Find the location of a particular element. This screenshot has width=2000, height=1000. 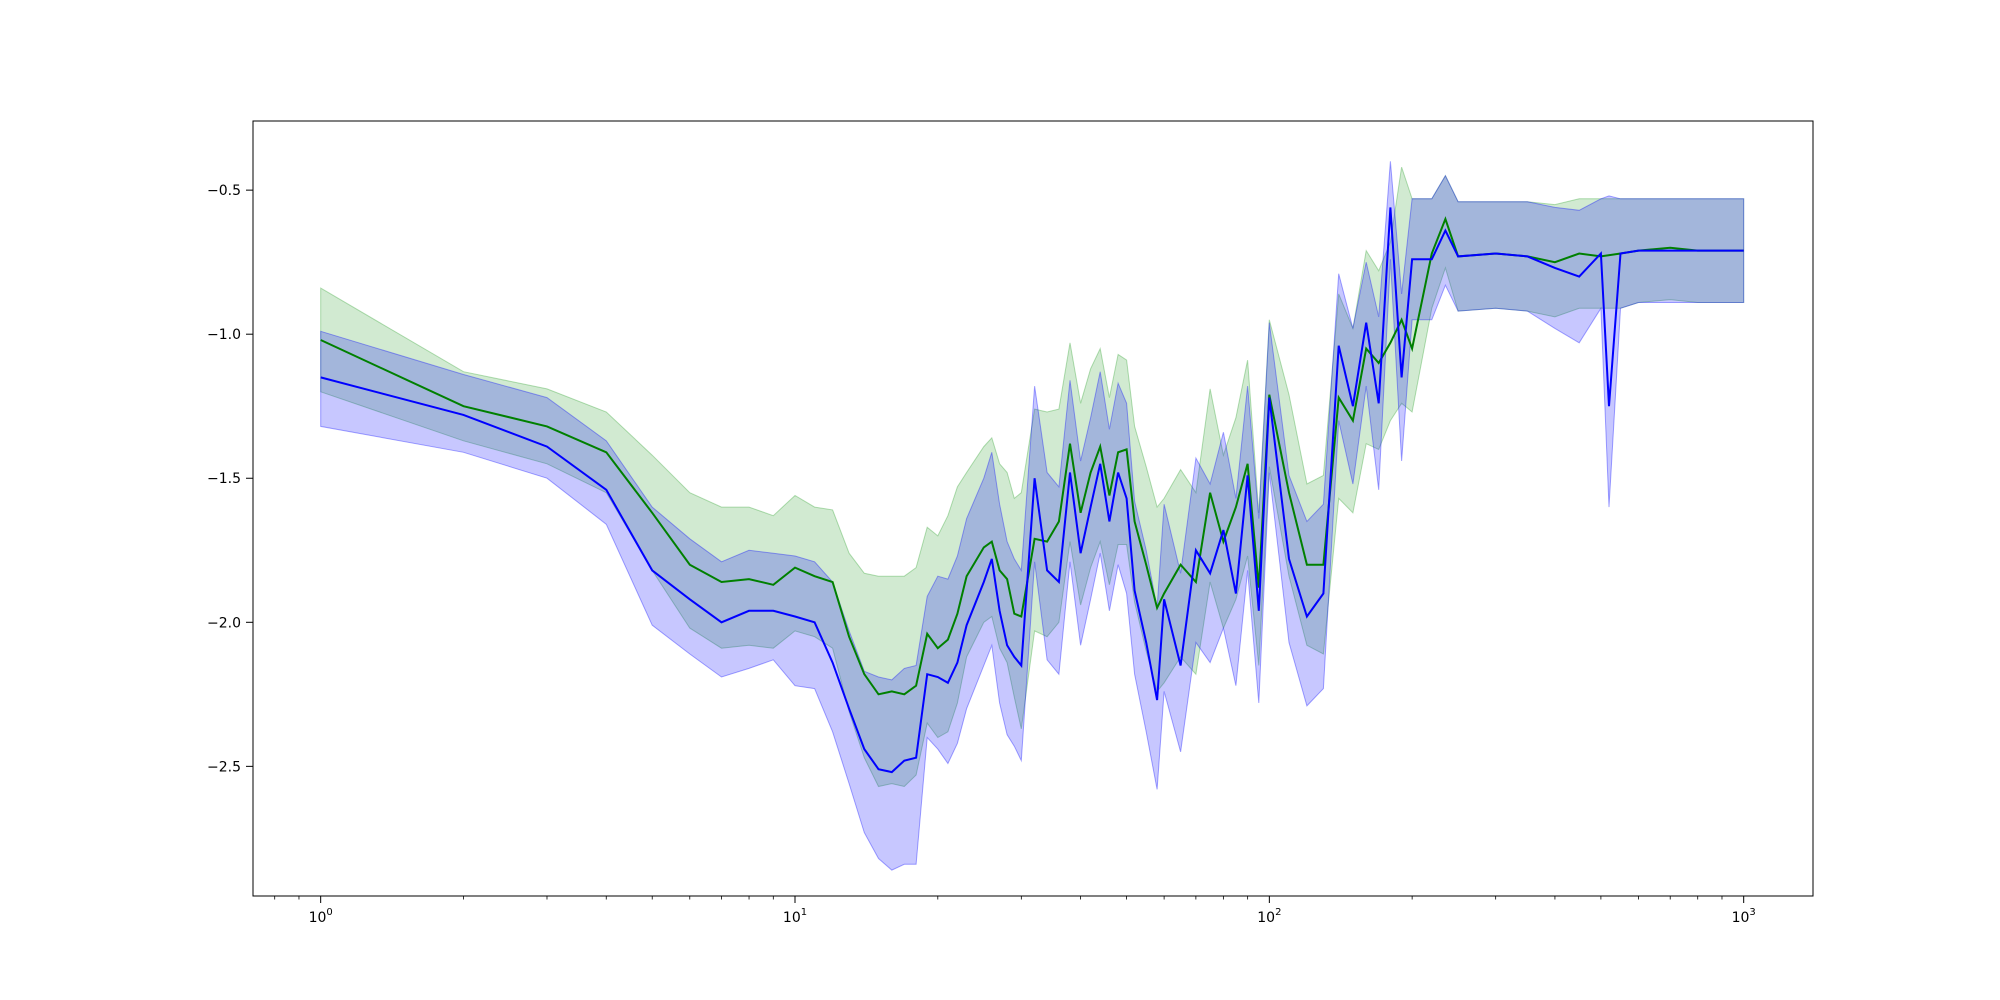

y-tick-label: −2.0 is located at coordinates (224, 623).